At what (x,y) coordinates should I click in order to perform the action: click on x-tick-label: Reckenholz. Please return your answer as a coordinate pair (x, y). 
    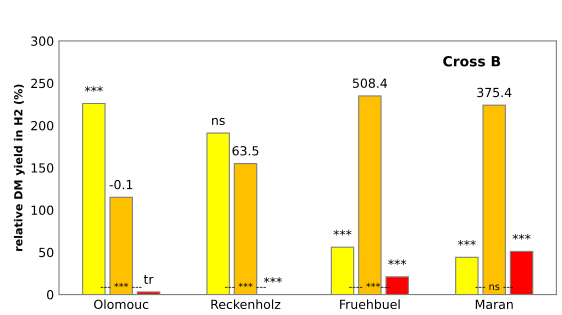
    Looking at the image, I should click on (245, 304).